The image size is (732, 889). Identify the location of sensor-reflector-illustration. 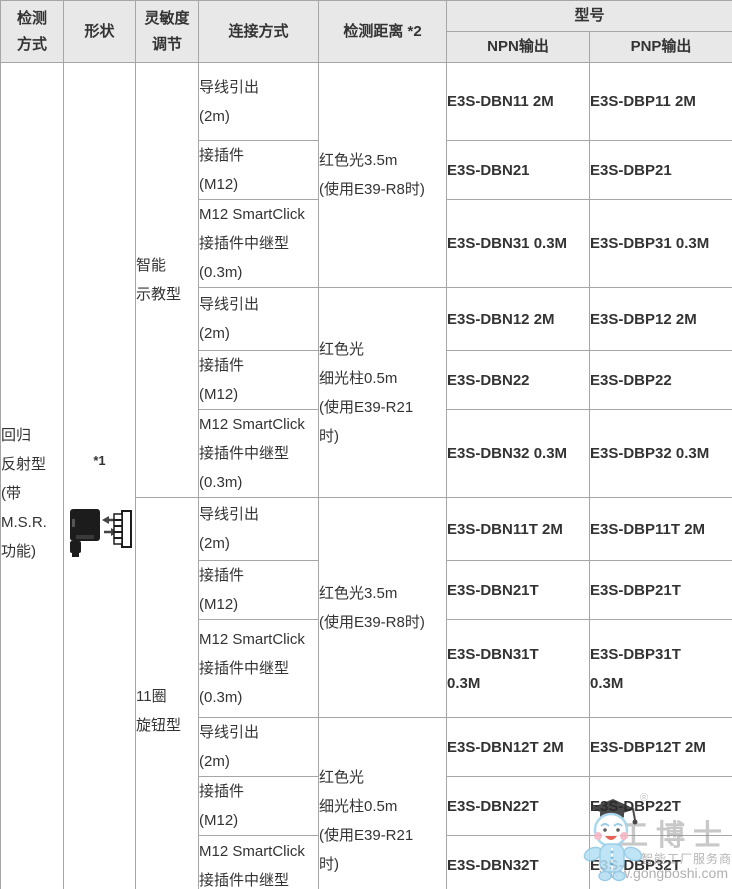
(100, 532).